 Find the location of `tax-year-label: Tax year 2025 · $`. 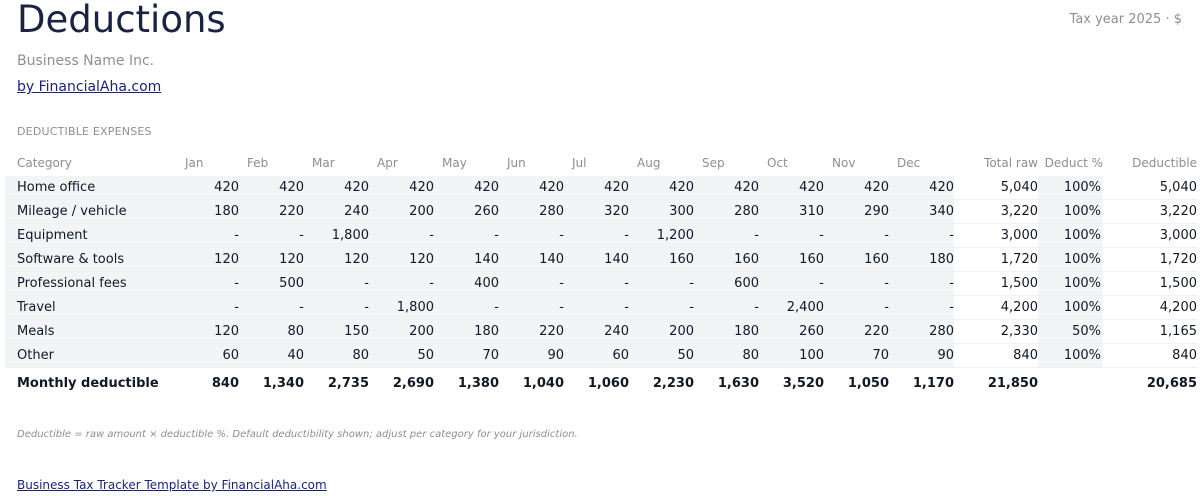

tax-year-label: Tax year 2025 · $ is located at coordinates (1125, 19).